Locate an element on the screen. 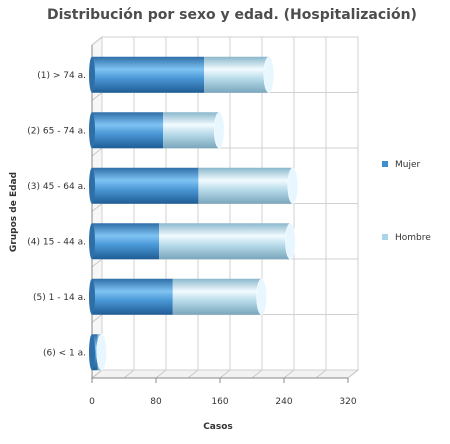  x-tick-label: 80 is located at coordinates (156, 402).